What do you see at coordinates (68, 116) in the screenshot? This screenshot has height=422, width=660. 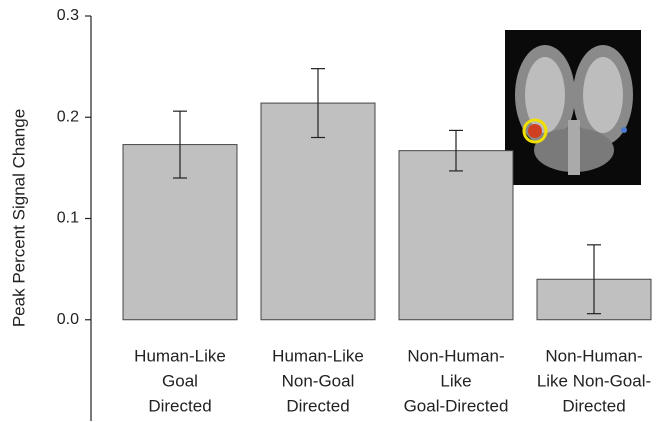 I see `y-tick-label: 0.2` at bounding box center [68, 116].